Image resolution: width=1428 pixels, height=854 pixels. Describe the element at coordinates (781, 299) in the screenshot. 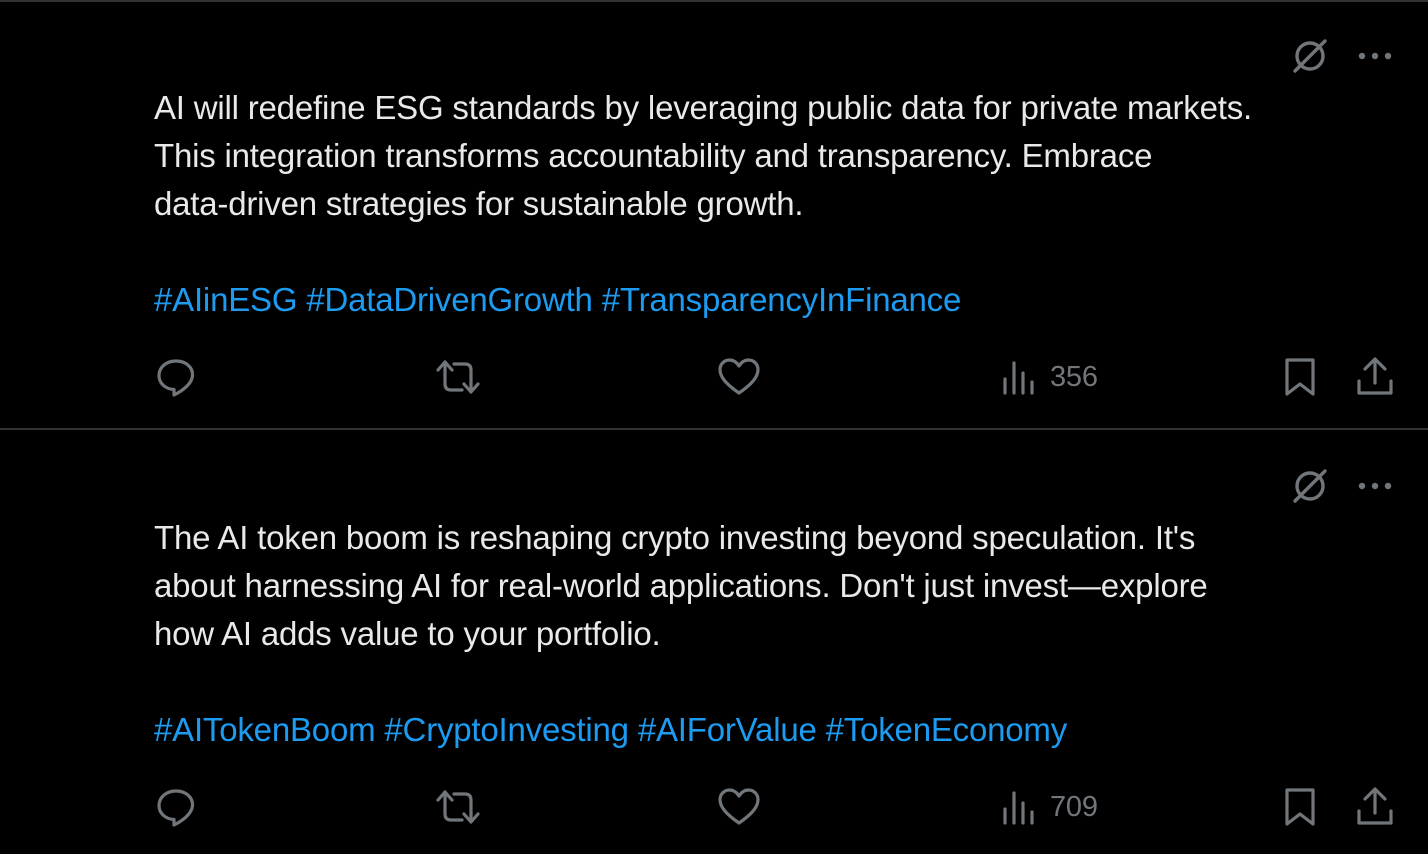

I see `hashtag-link: #TransparencyInFinance` at that location.